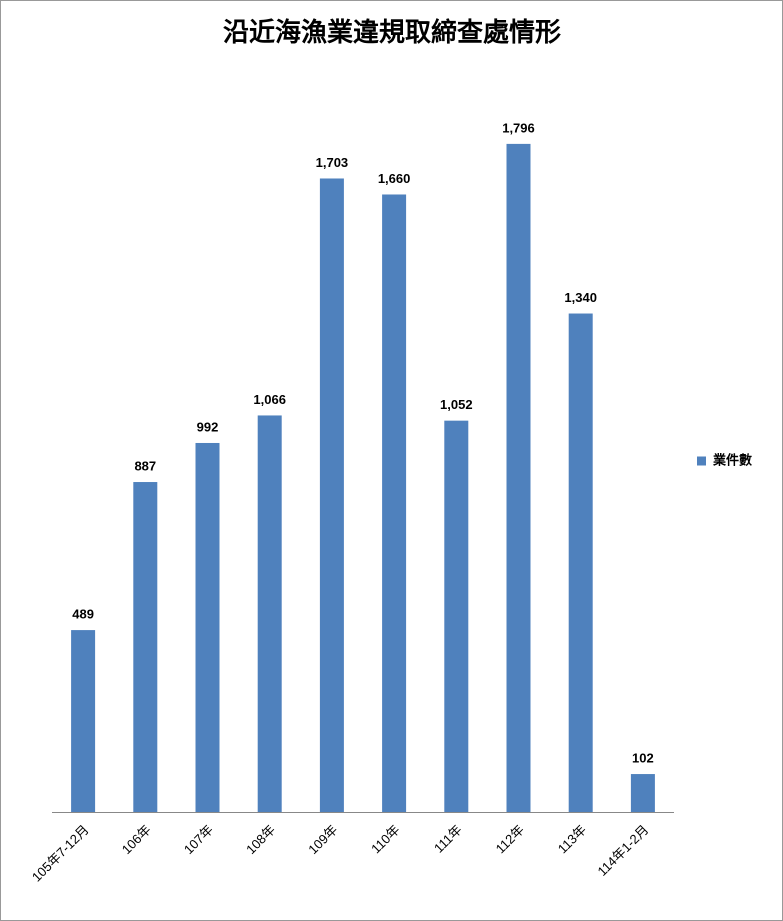 This screenshot has width=783, height=921. What do you see at coordinates (518, 127) in the screenshot?
I see `value-label: 1,796` at bounding box center [518, 127].